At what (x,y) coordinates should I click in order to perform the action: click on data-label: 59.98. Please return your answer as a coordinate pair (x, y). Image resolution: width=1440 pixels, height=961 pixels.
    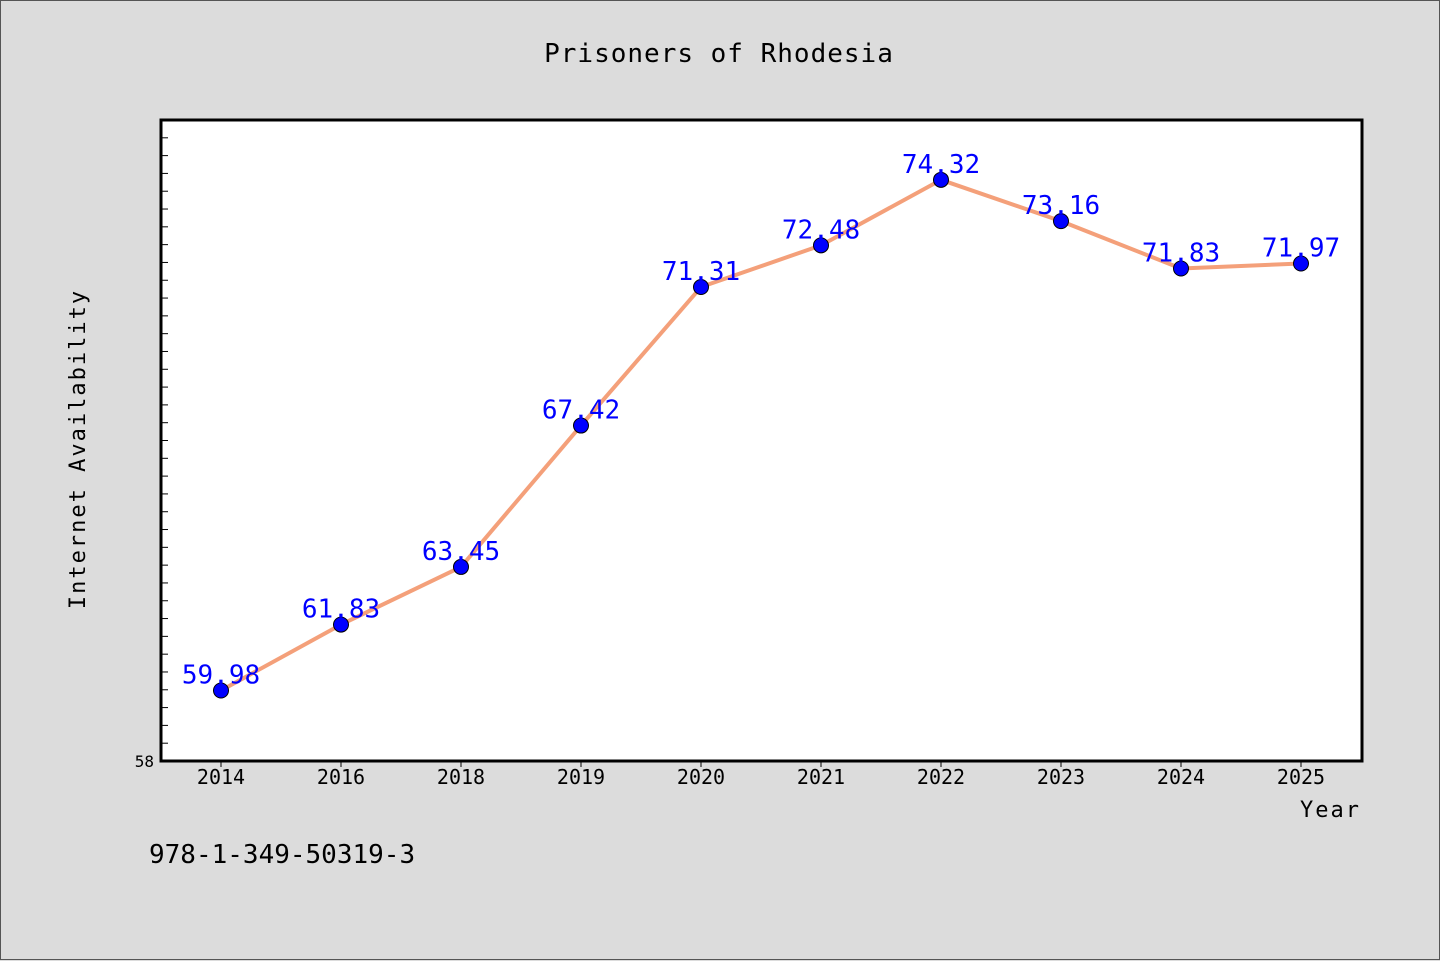
    Looking at the image, I should click on (221, 675).